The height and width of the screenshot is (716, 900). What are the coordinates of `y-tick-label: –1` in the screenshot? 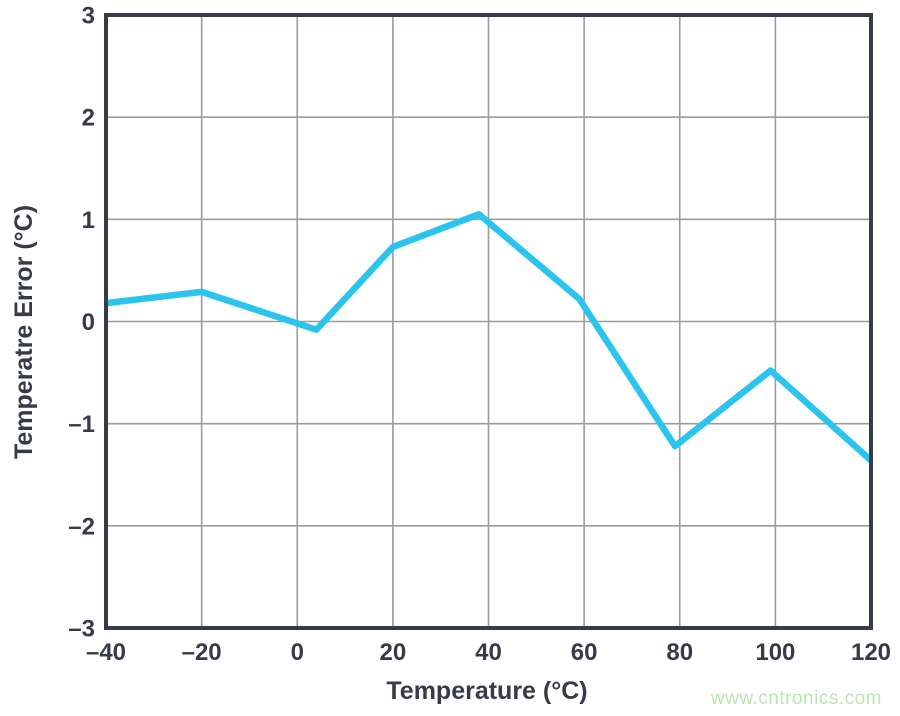 It's located at (81, 424).